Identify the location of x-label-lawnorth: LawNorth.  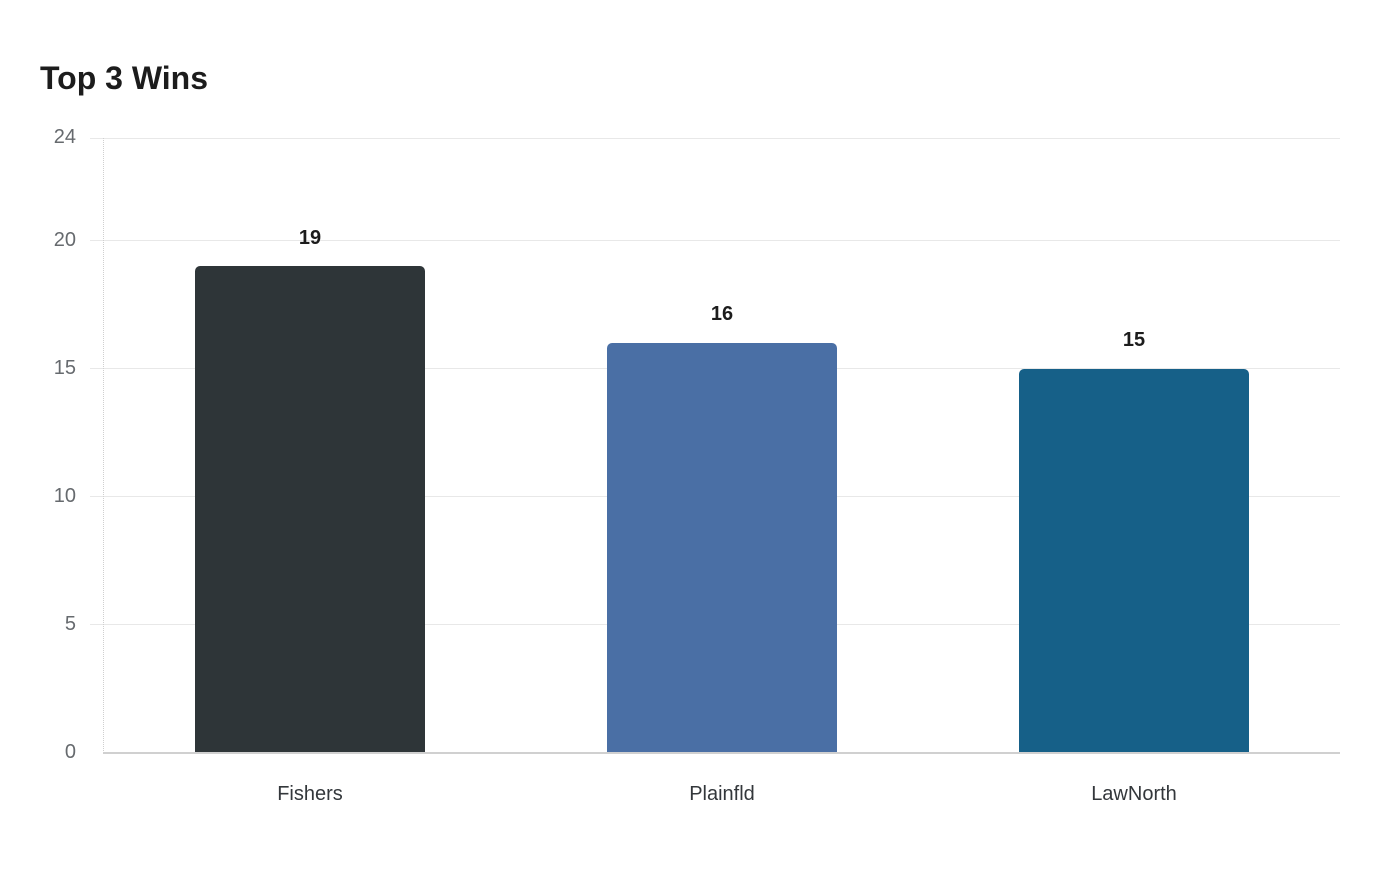
(1134, 794).